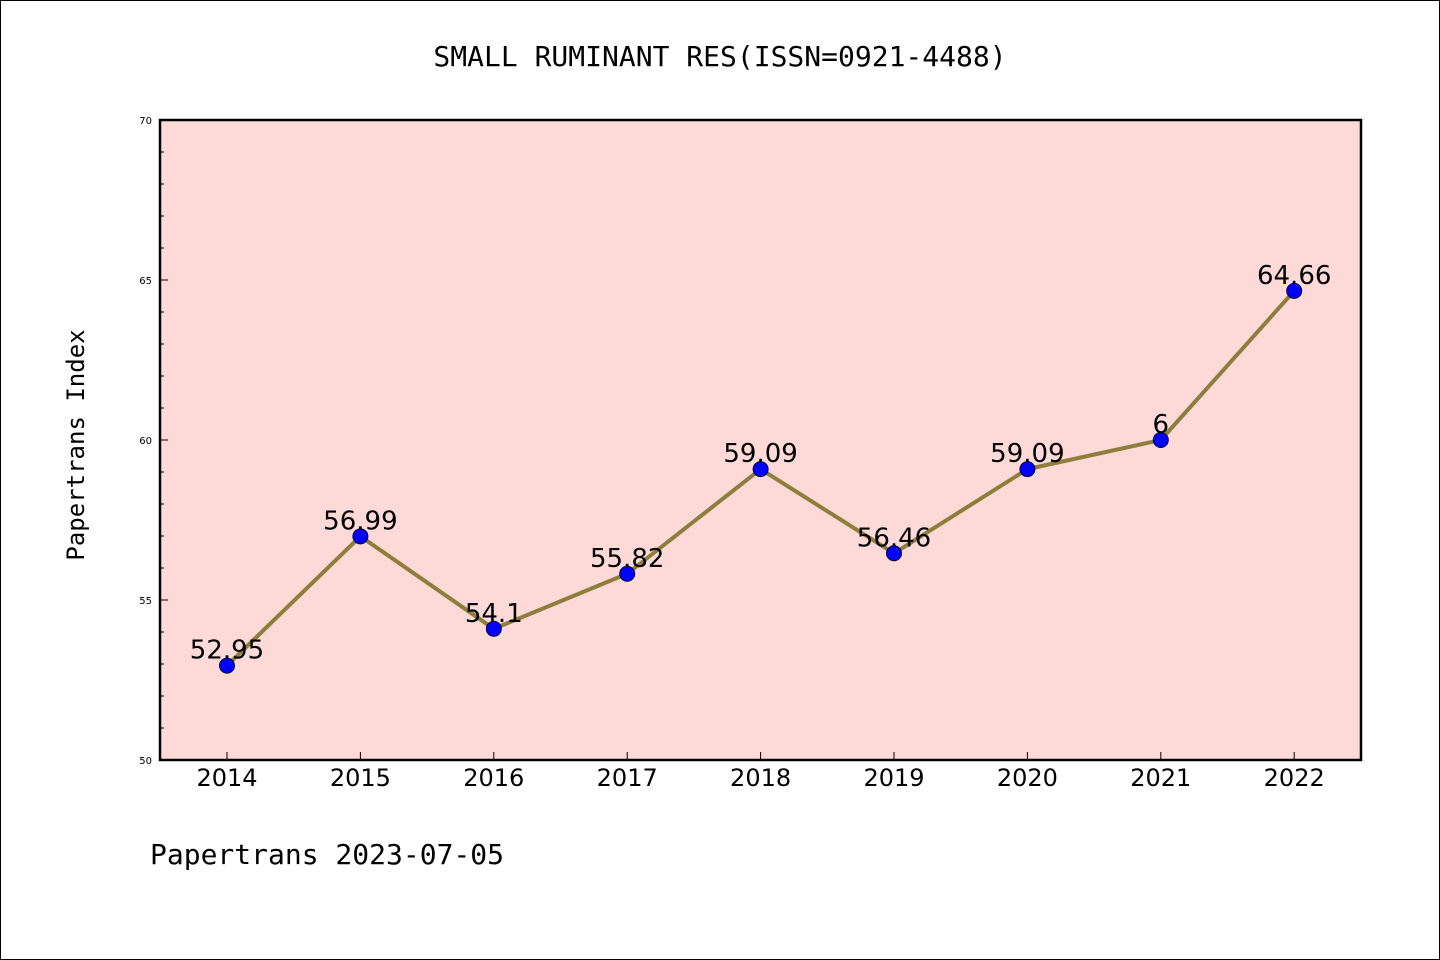  I want to click on y-tick-label: 65, so click(145, 281).